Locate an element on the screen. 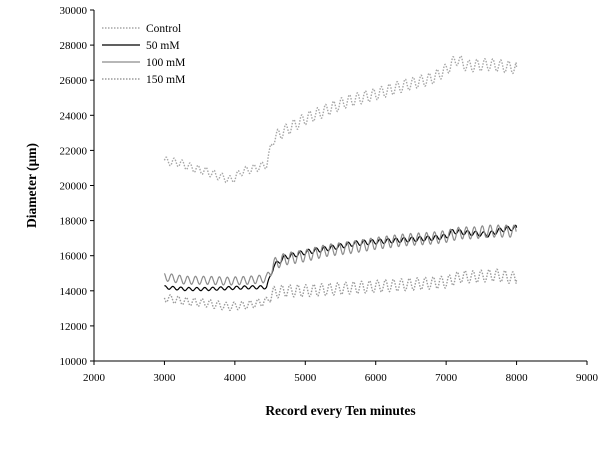 This screenshot has width=612, height=449. y-axis-title: Diameter (μm) is located at coordinates (31, 185).